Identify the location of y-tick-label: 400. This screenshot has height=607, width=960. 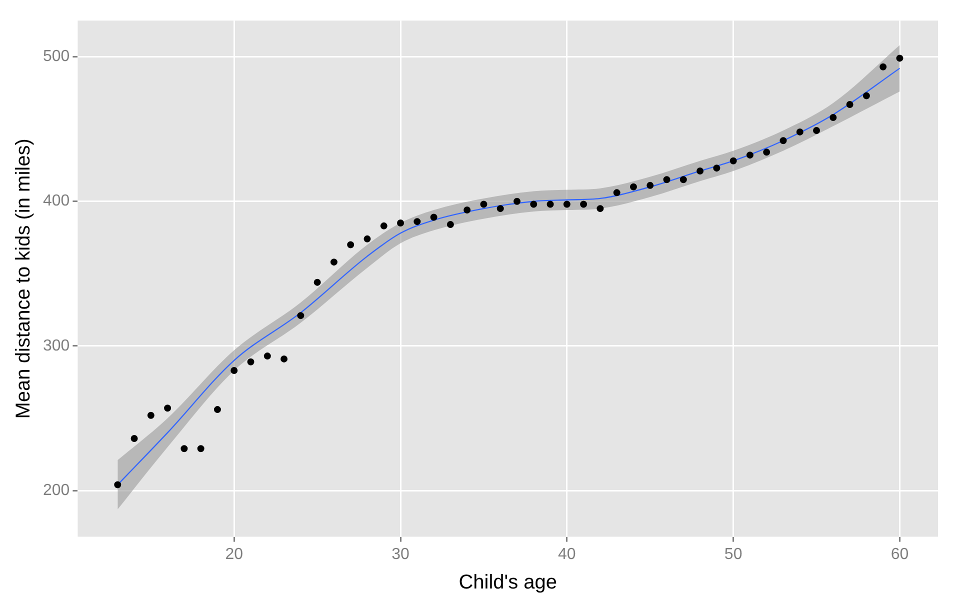
(56, 201).